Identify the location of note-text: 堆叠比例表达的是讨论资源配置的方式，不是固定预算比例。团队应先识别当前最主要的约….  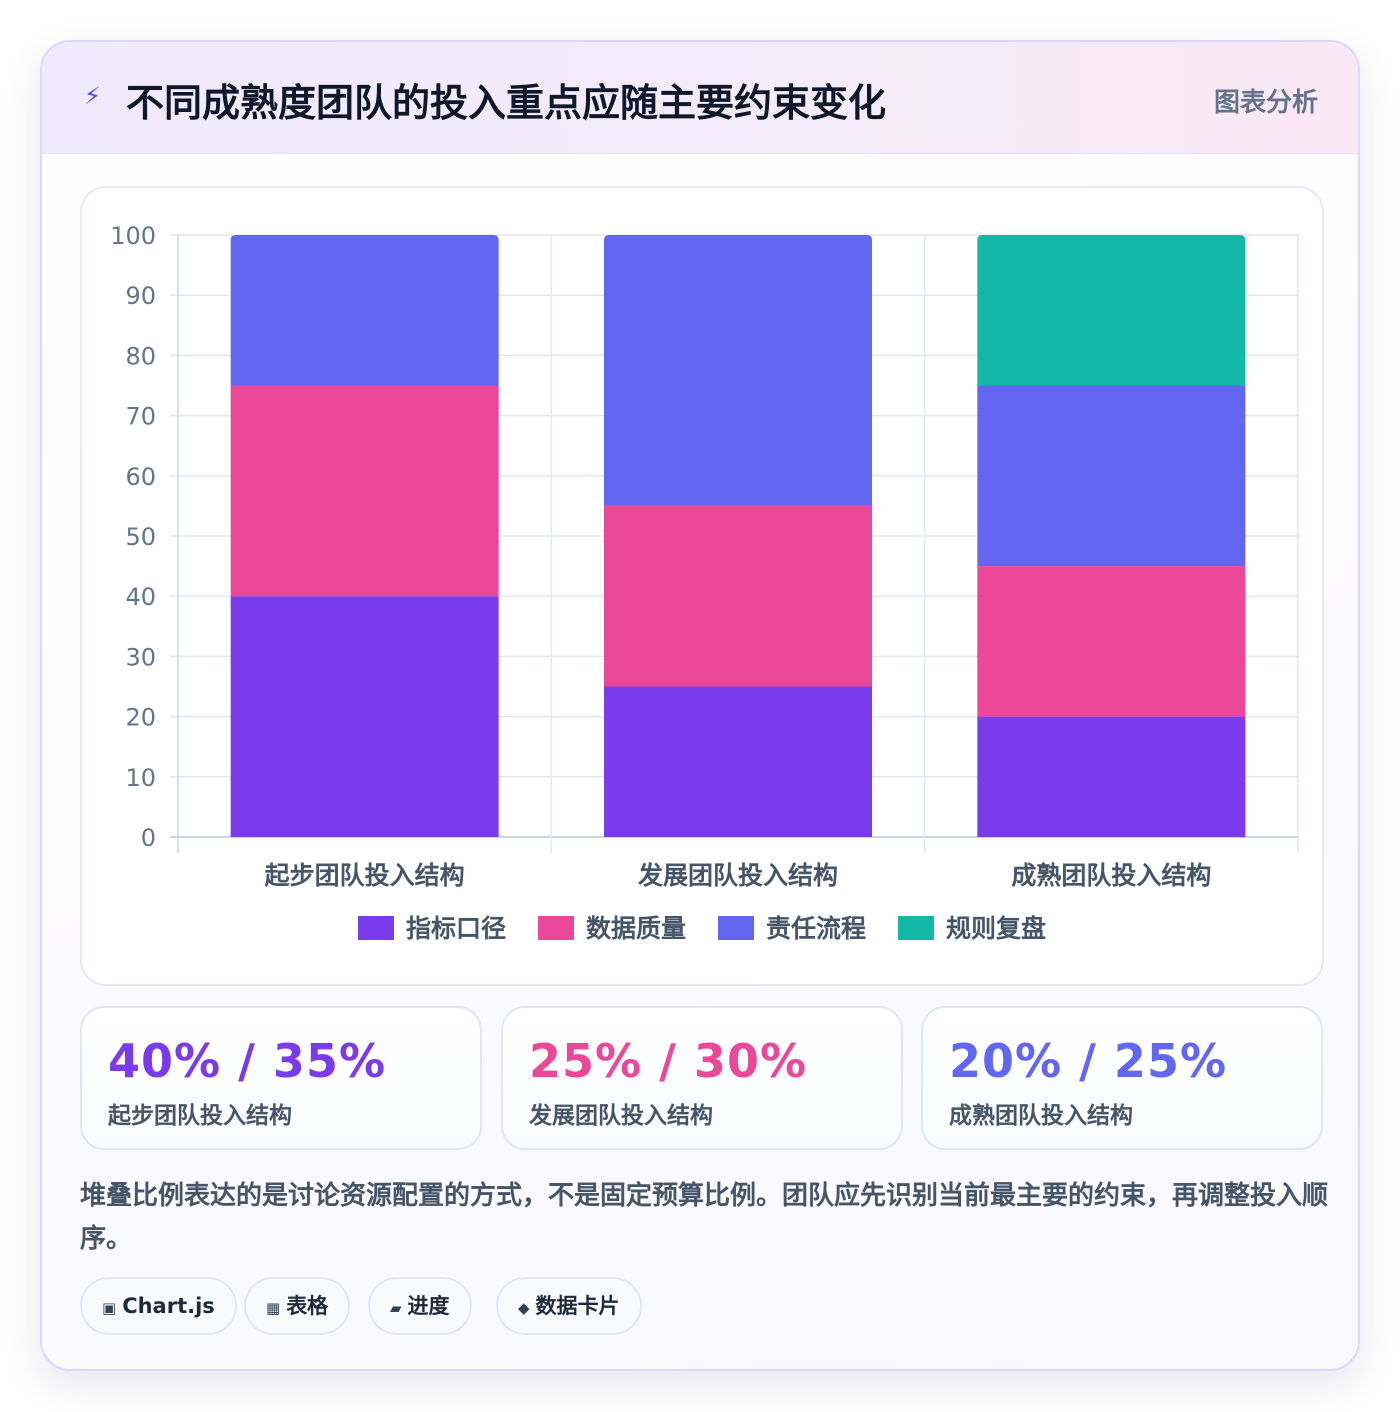
(704, 1217).